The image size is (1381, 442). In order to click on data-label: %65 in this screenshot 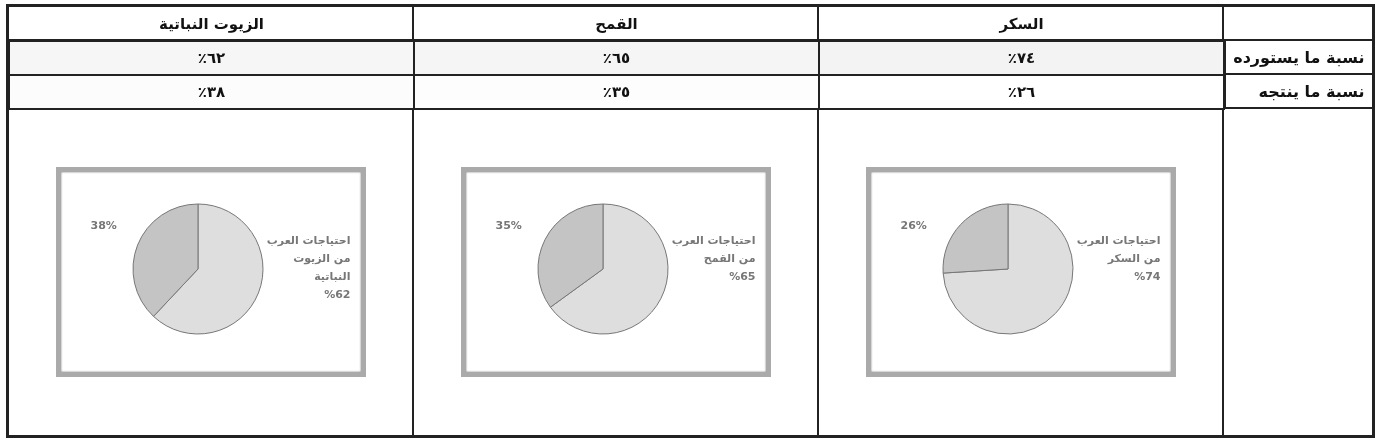, I will do `click(742, 277)`.